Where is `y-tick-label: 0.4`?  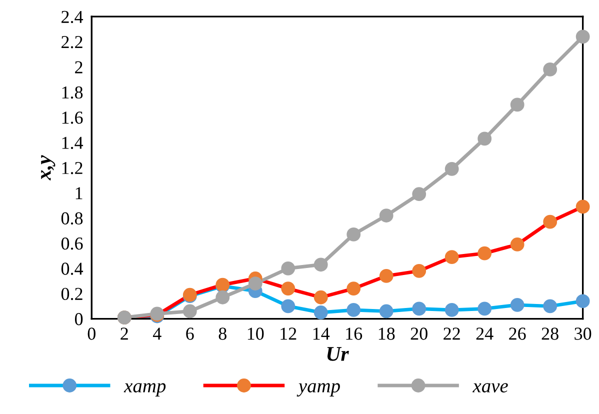 y-tick-label: 0.4 is located at coordinates (72, 268).